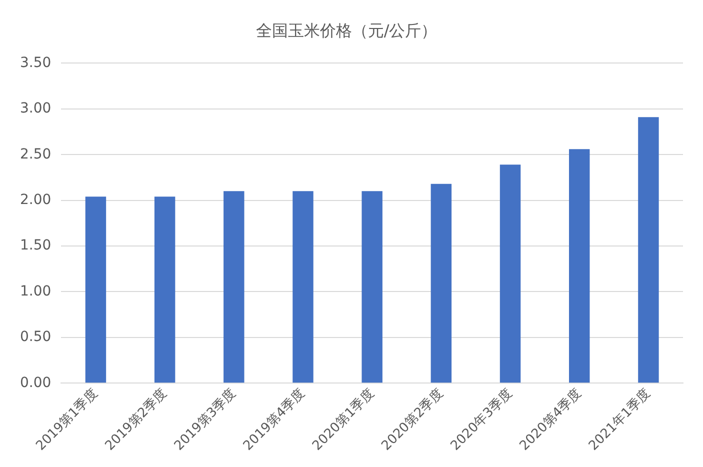 This screenshot has width=703, height=467. Describe the element at coordinates (36, 108) in the screenshot. I see `y-tick-label: 3.00` at that location.